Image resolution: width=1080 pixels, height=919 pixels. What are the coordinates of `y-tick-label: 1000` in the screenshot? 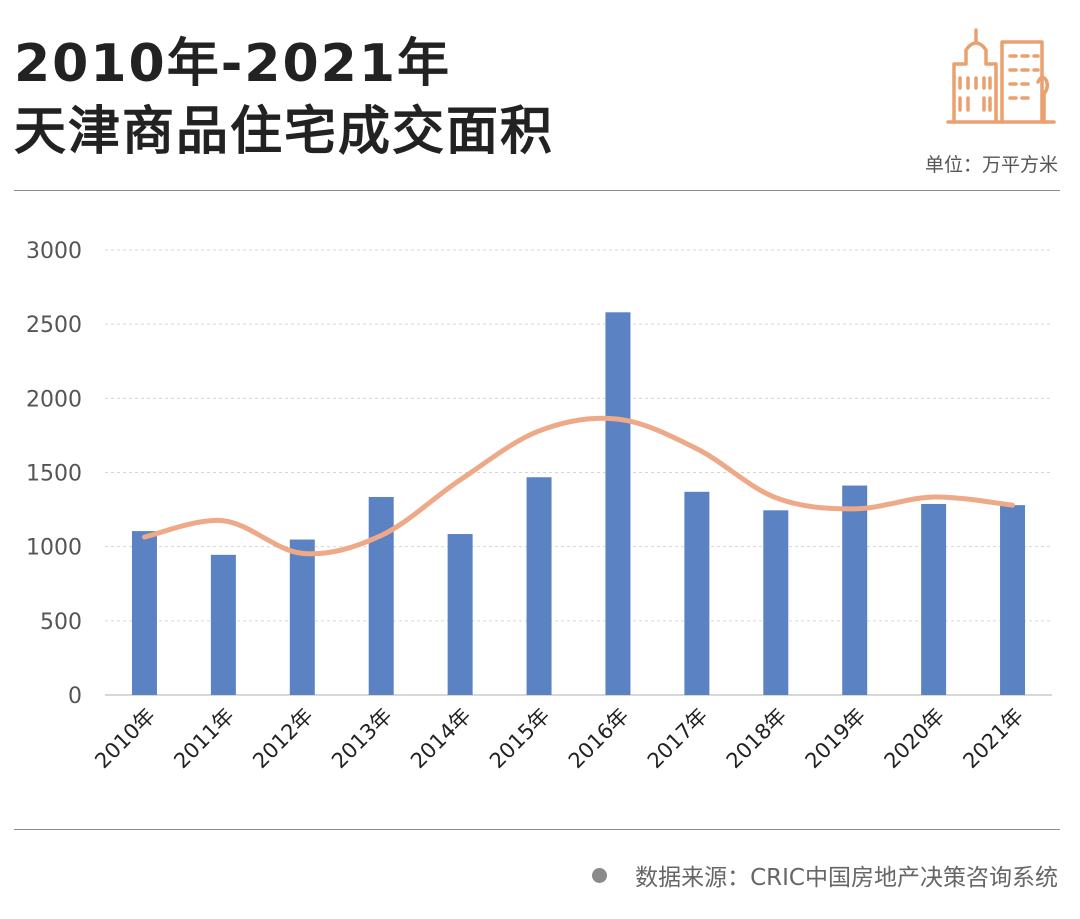 It's located at (54, 548).